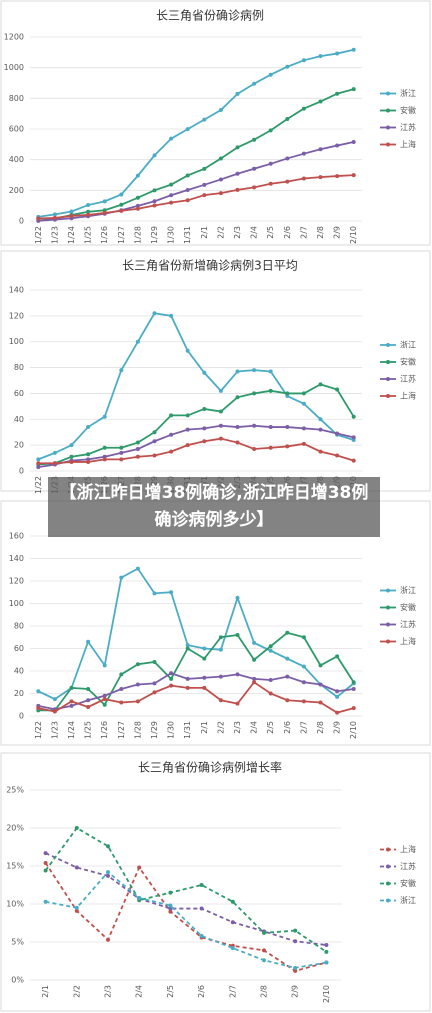  Describe the element at coordinates (210, 265) in the screenshot. I see `chart-title: 长三角省份新增确诊病例3日平均` at that location.